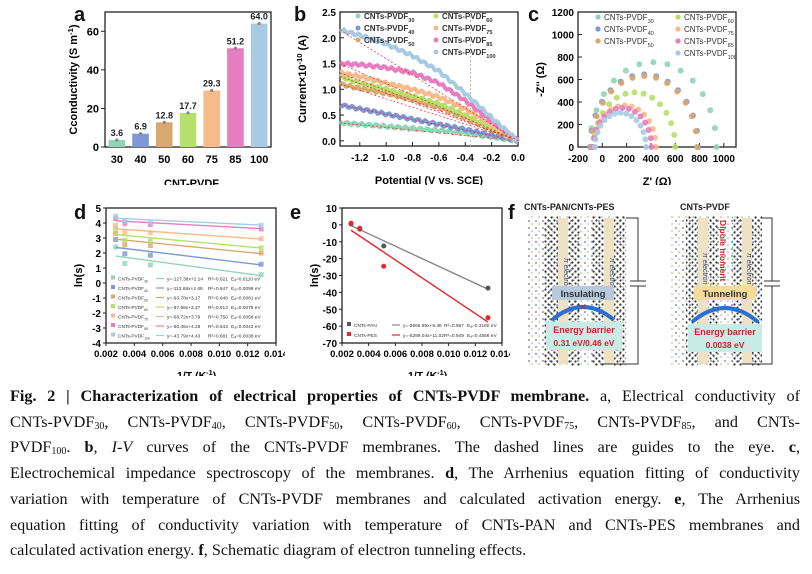 The image size is (812, 574). I want to click on caption-subscript: 100, so click(59, 452).